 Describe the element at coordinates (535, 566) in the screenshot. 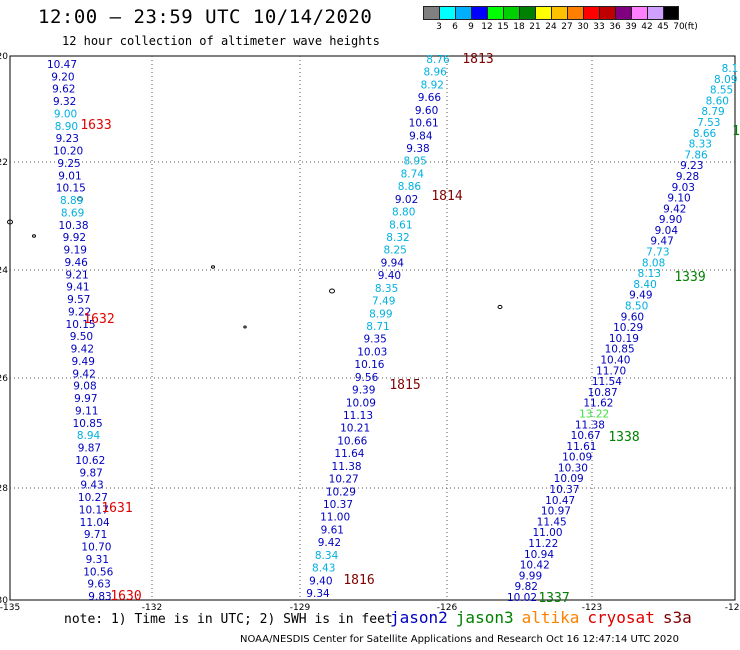

I see `wave-height-value: 10.42` at that location.